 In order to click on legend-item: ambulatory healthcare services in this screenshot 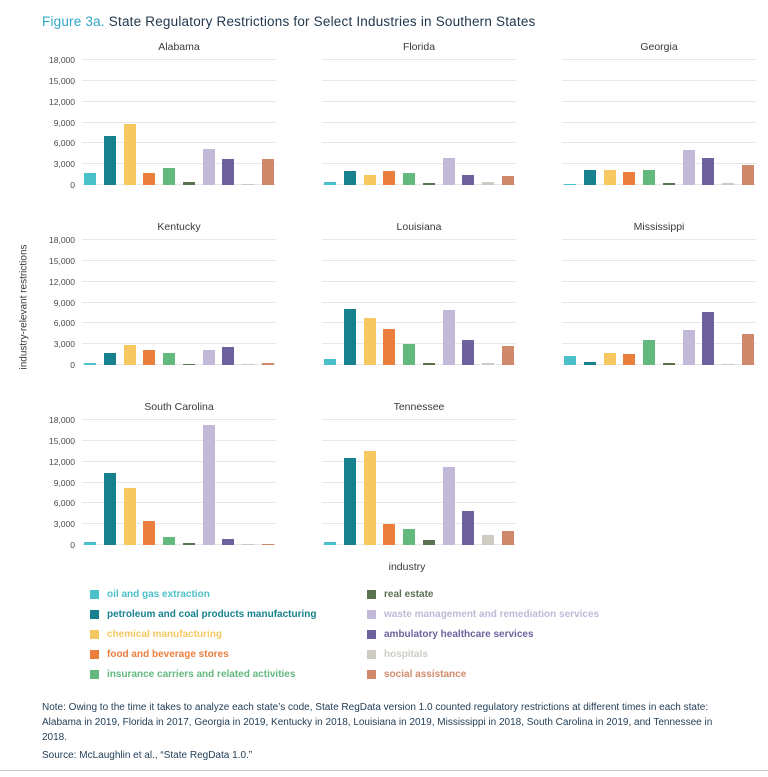, I will do `click(488, 634)`.